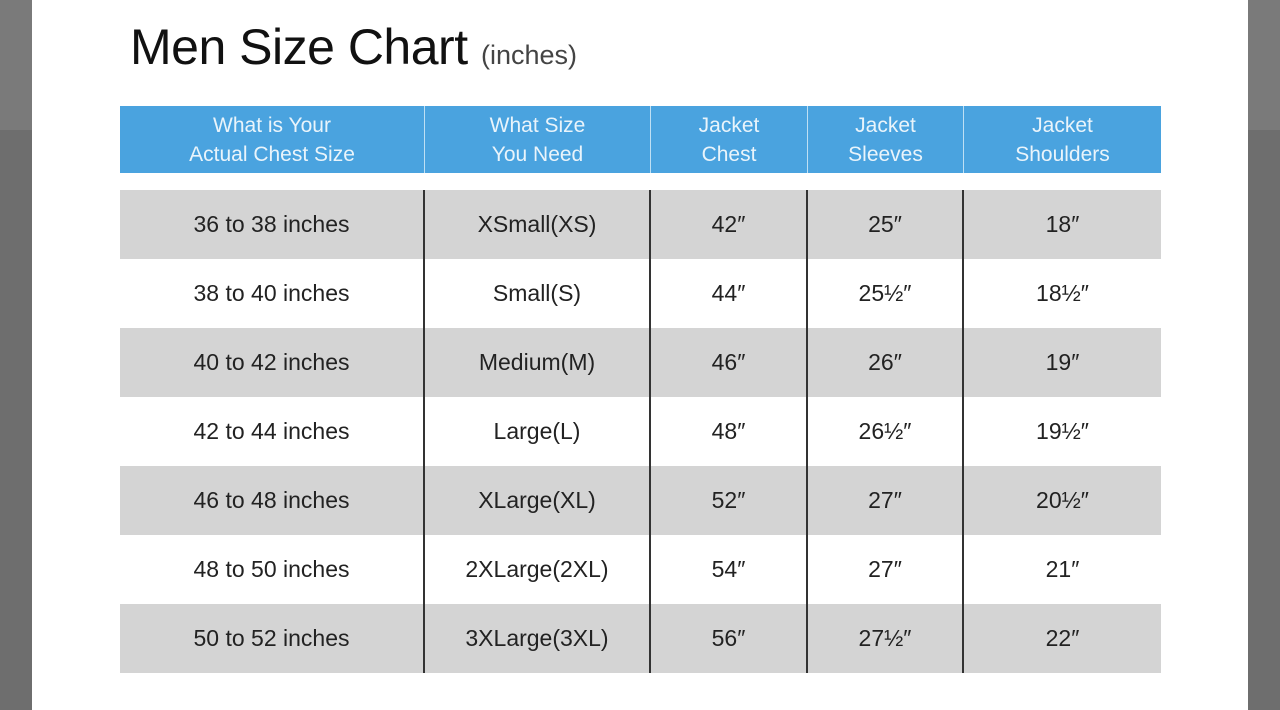 The height and width of the screenshot is (710, 1280). What do you see at coordinates (538, 638) in the screenshot?
I see `table-cell: 3XLarge(3XL)` at bounding box center [538, 638].